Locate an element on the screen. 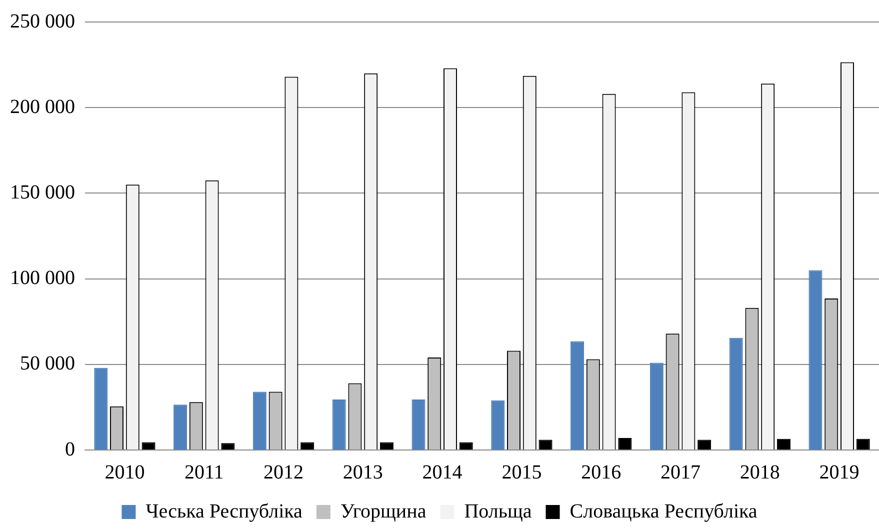 This screenshot has height=532, width=879. x-tick-label: 2013 is located at coordinates (362, 472).